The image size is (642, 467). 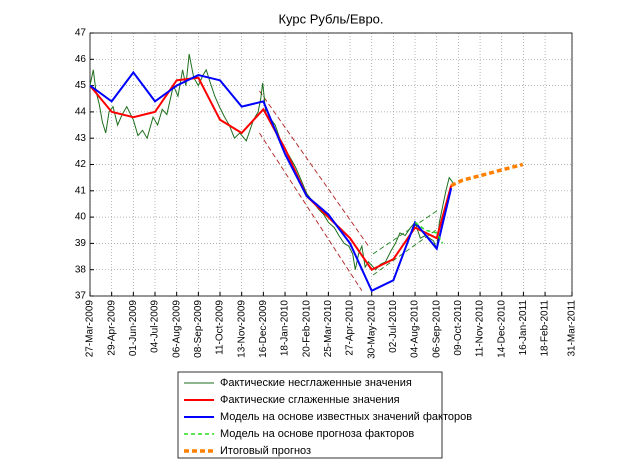 What do you see at coordinates (572, 328) in the screenshot?
I see `x-tick-label: 31-Mar-2011` at bounding box center [572, 328].